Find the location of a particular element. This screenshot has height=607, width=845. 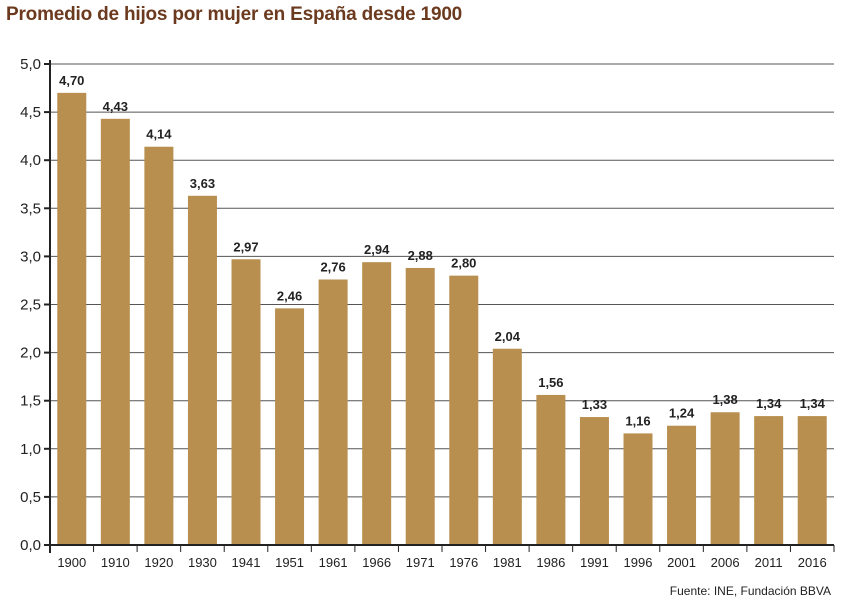

y-tick-label: 4,5 is located at coordinates (30, 112).